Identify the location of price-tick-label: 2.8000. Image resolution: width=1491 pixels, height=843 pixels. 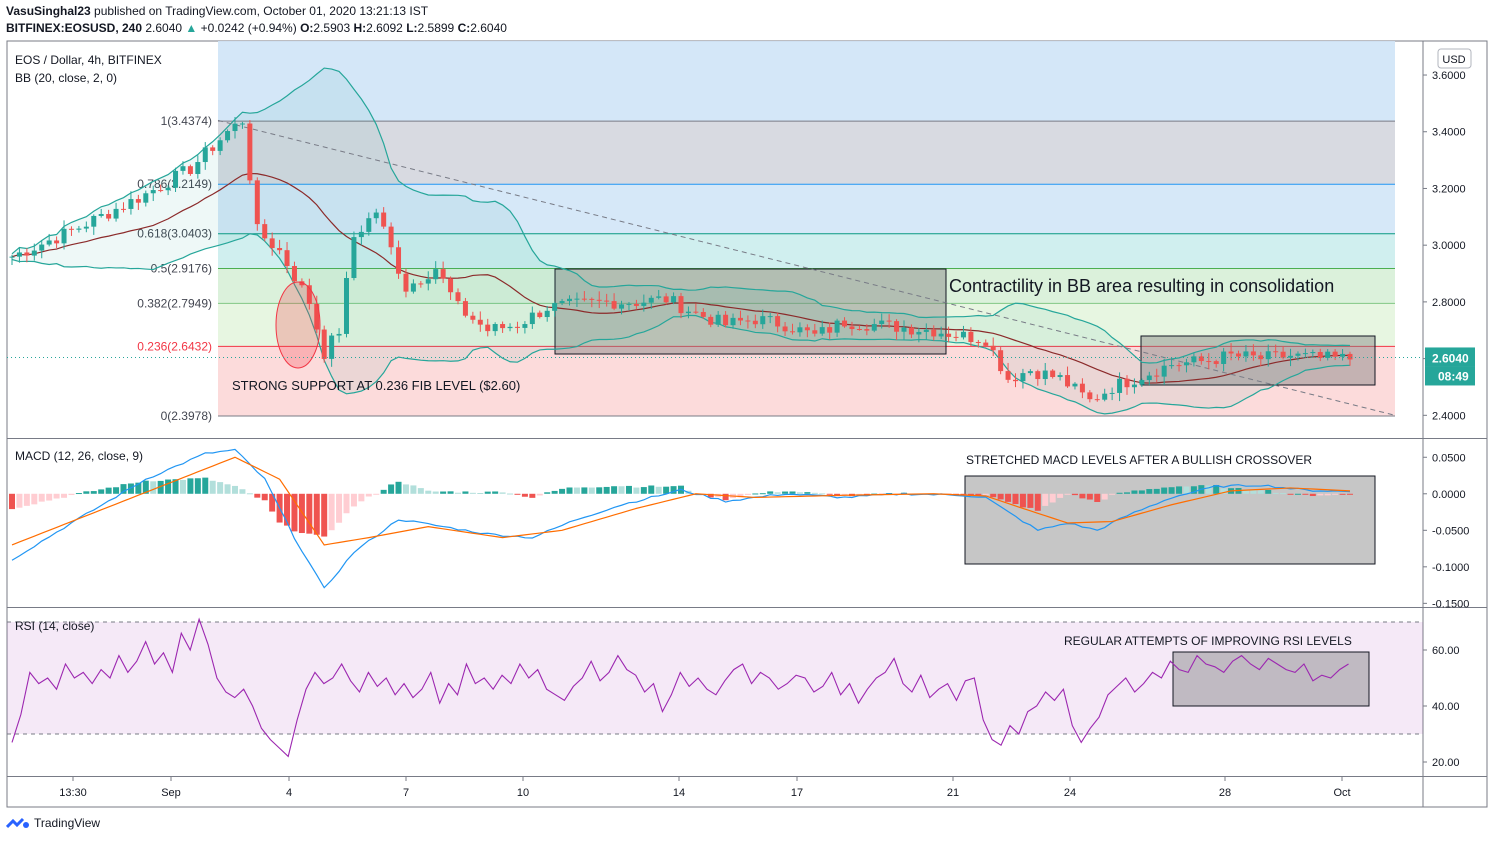
(1449, 303).